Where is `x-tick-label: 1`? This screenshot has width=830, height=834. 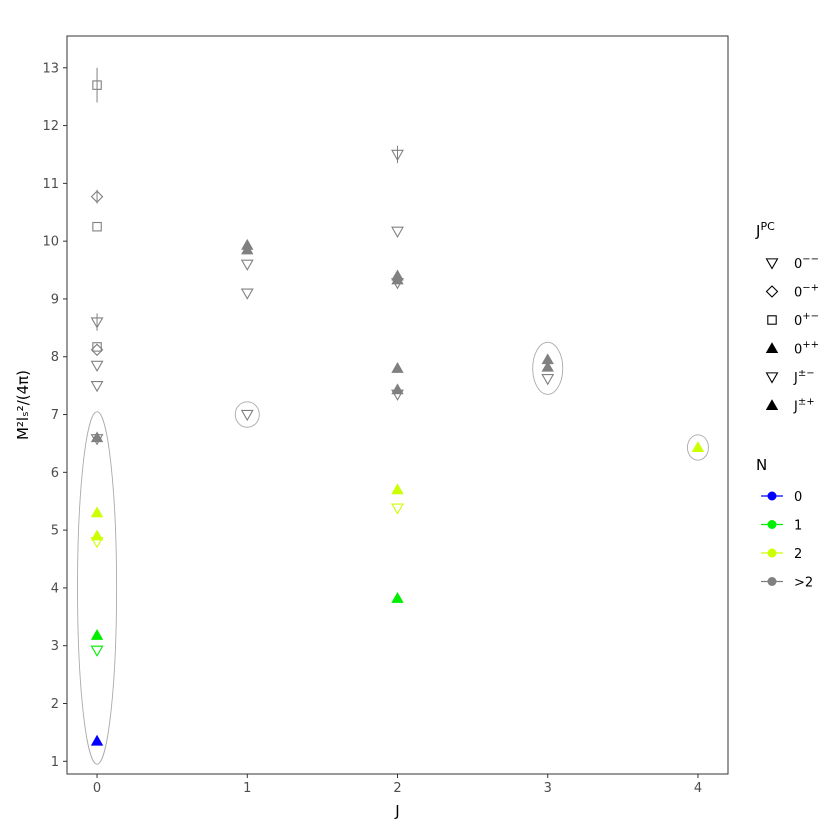
x-tick-label: 1 is located at coordinates (247, 788).